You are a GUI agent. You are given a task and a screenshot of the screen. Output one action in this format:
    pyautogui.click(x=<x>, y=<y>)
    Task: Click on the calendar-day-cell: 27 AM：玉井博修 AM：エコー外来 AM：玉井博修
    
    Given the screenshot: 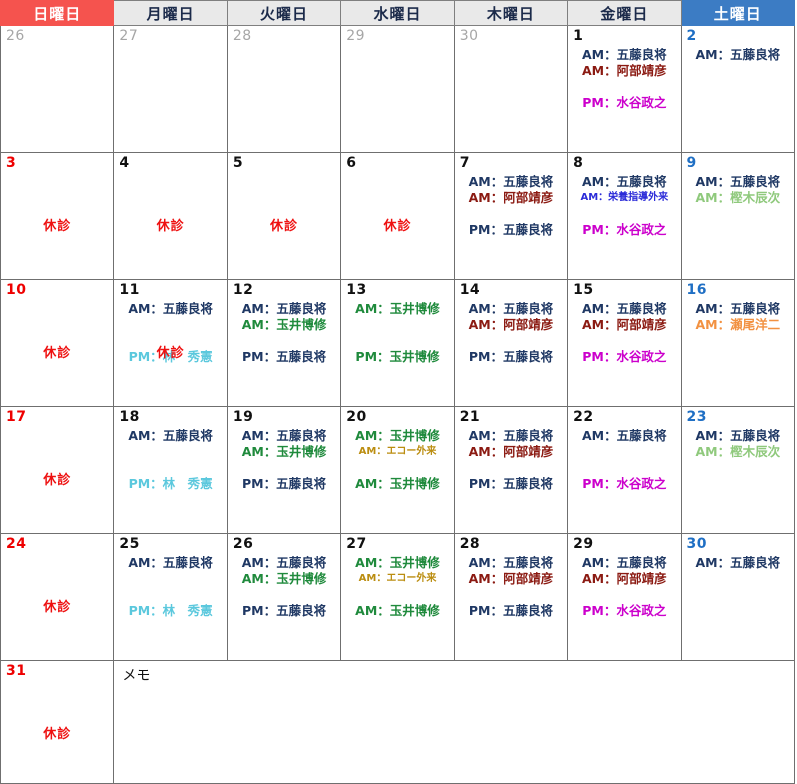 What is the action you would take?
    pyautogui.click(x=397, y=597)
    